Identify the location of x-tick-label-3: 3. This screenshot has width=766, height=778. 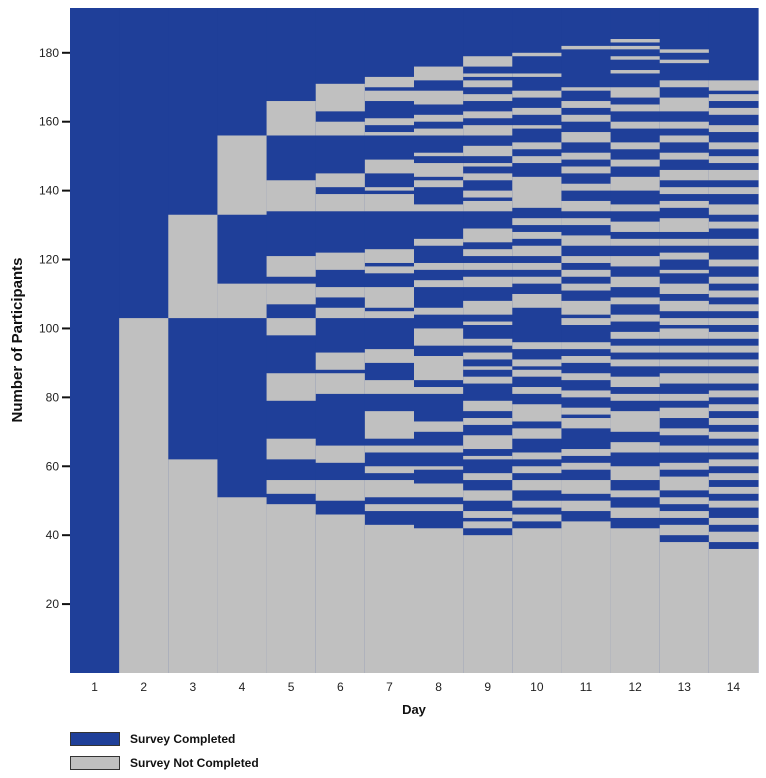
(193, 687).